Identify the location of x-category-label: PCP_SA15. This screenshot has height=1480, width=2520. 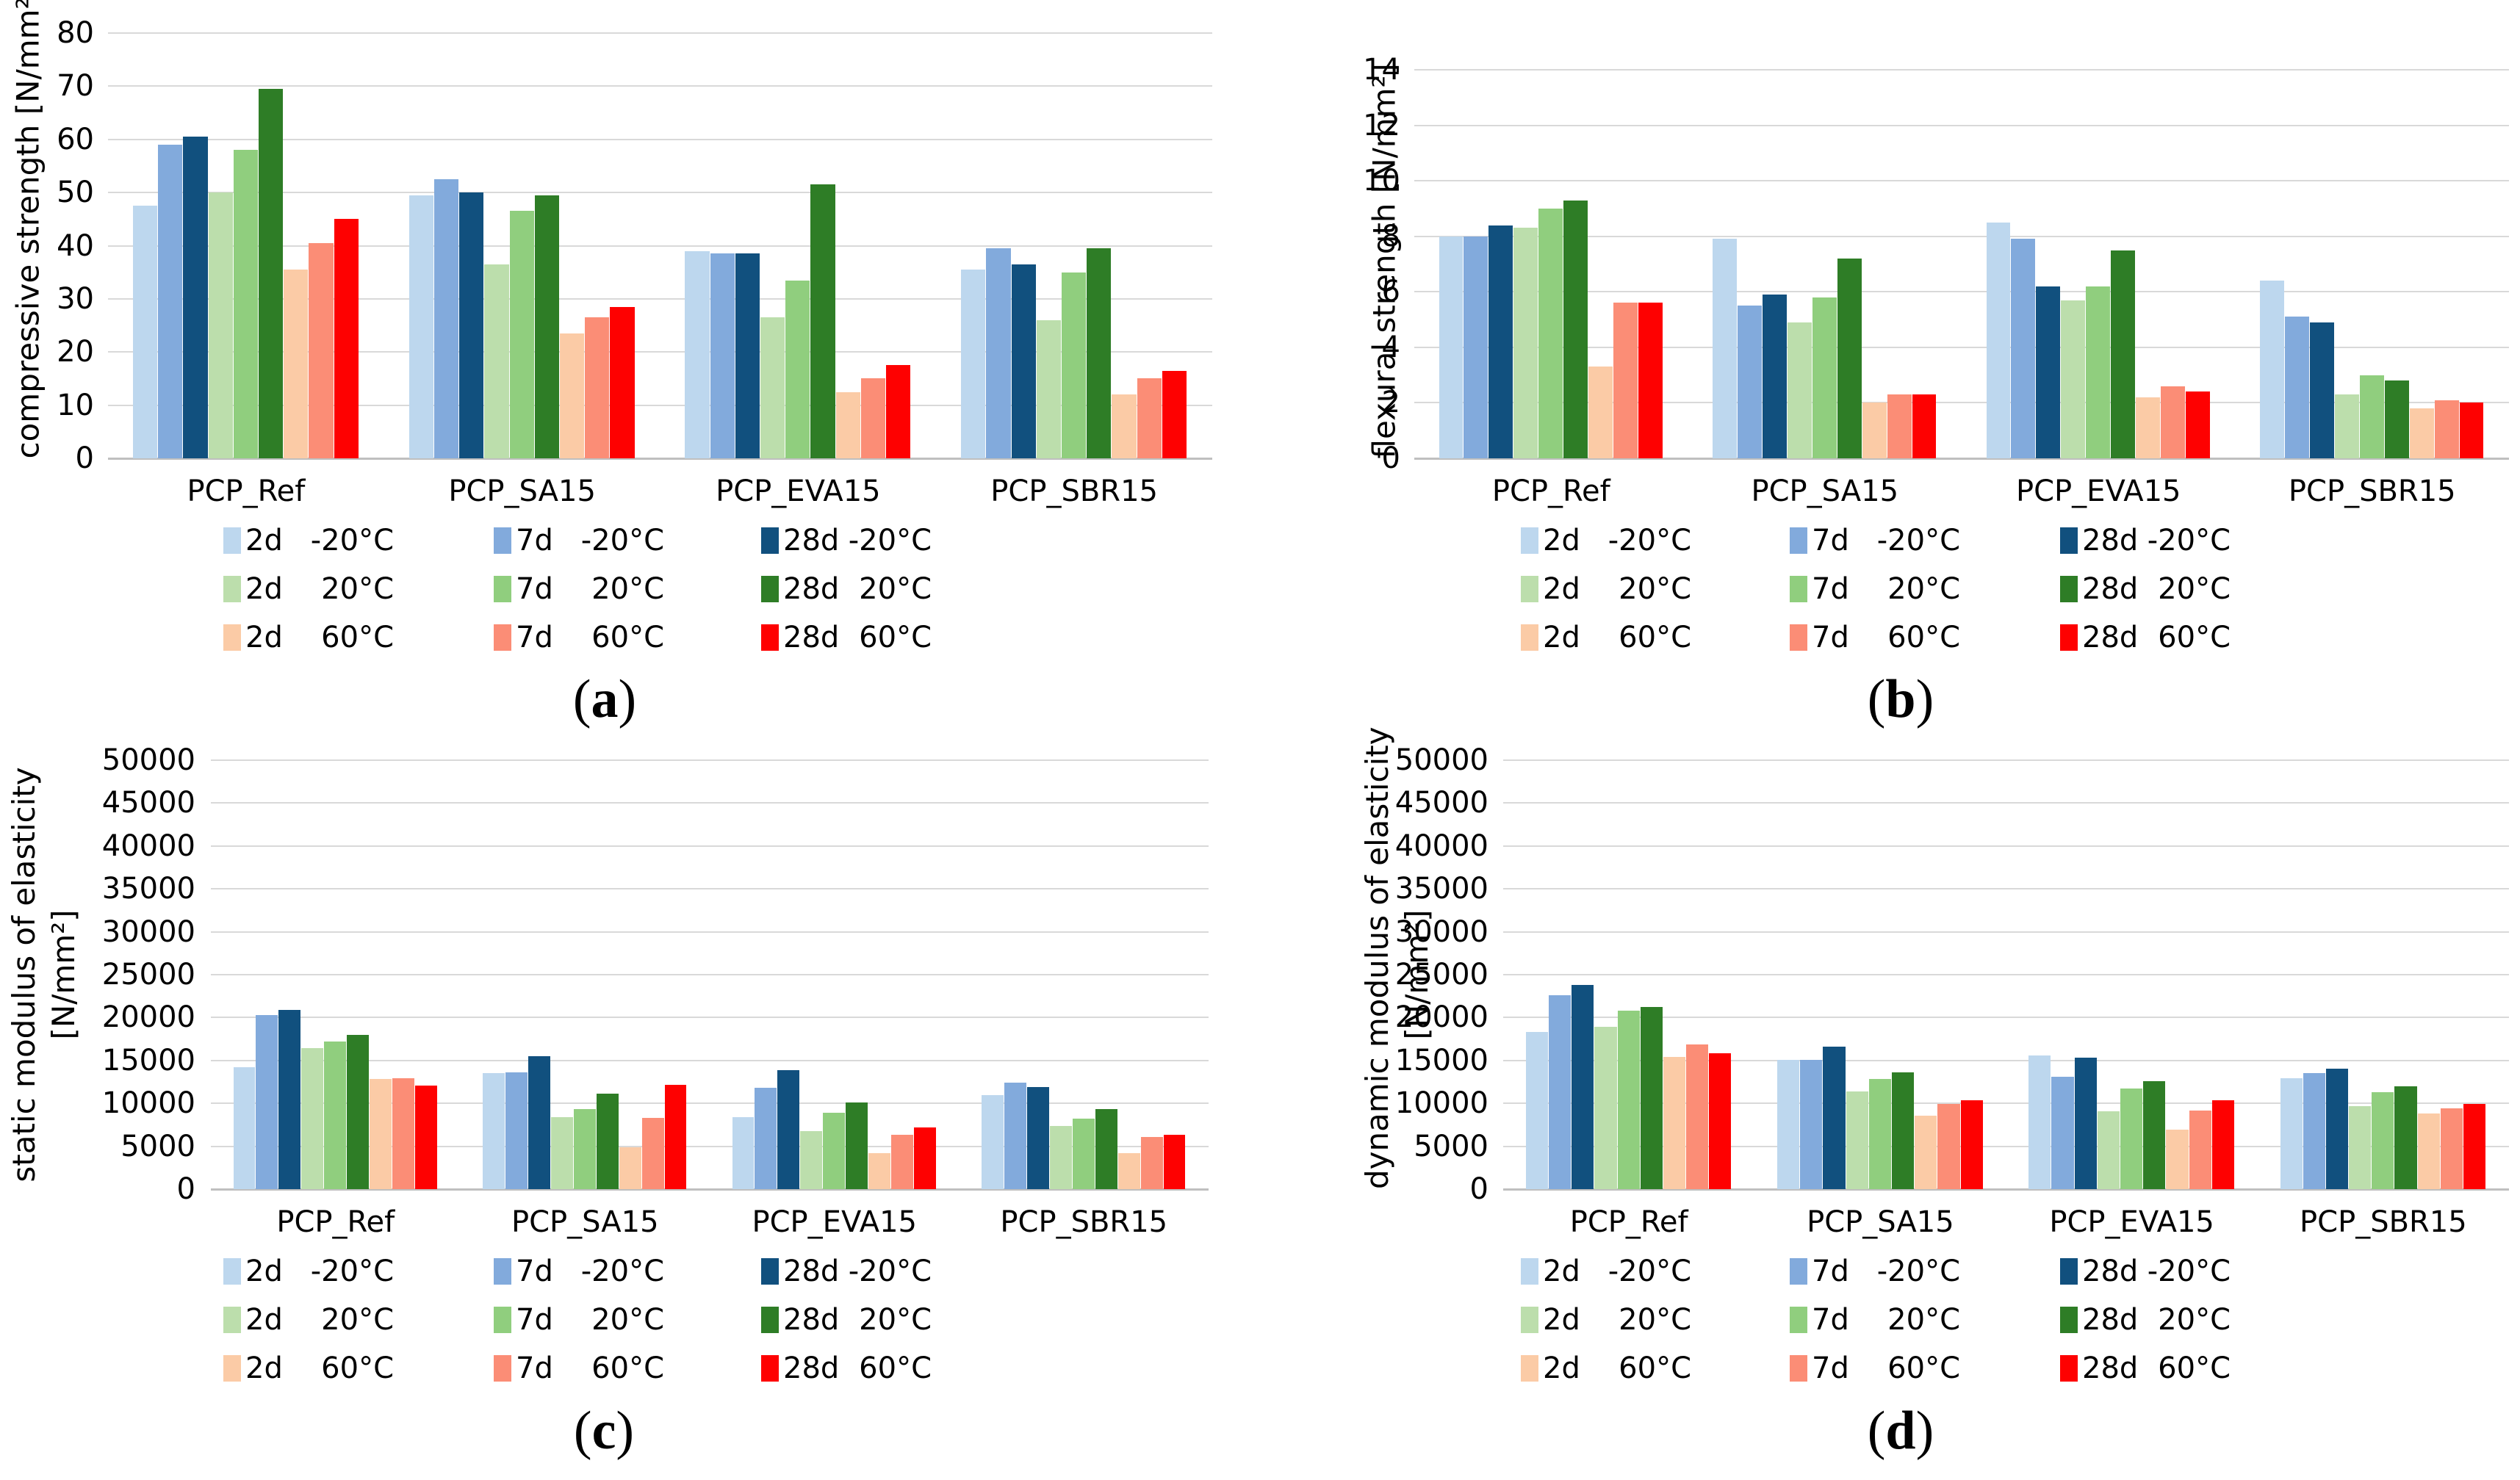
(522, 491).